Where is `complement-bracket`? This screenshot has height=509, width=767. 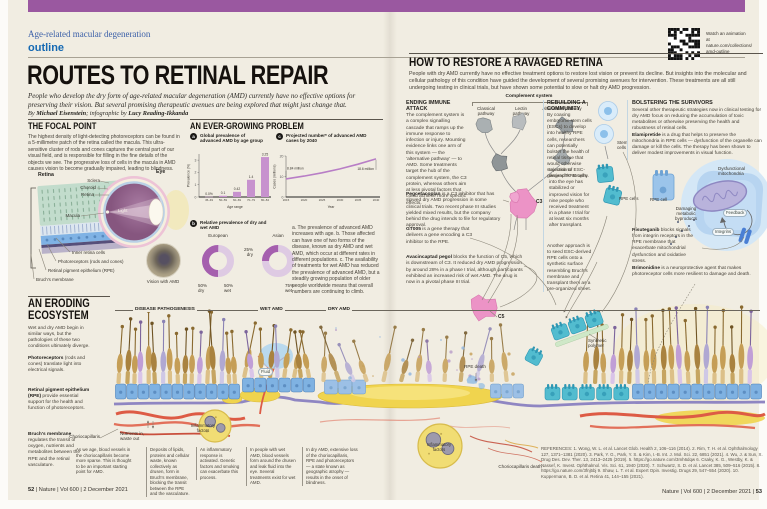
complement-bracket is located at coordinates (530, 104).